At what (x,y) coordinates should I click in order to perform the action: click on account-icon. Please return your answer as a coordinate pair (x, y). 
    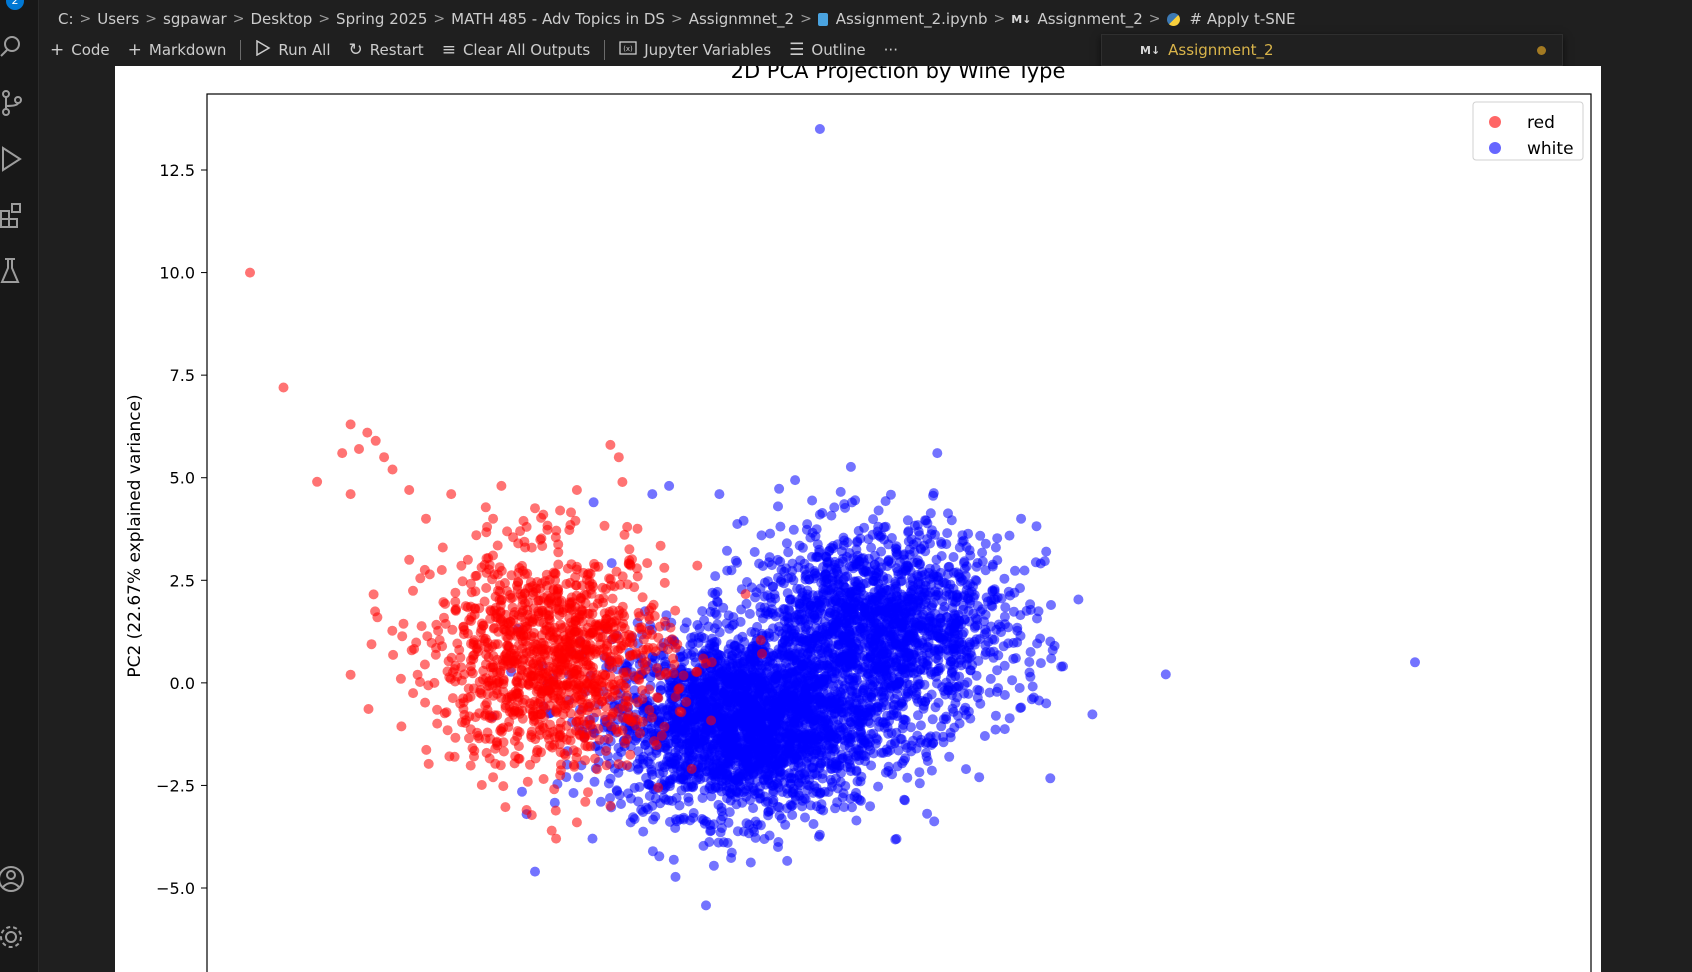
    Looking at the image, I should click on (15, 879).